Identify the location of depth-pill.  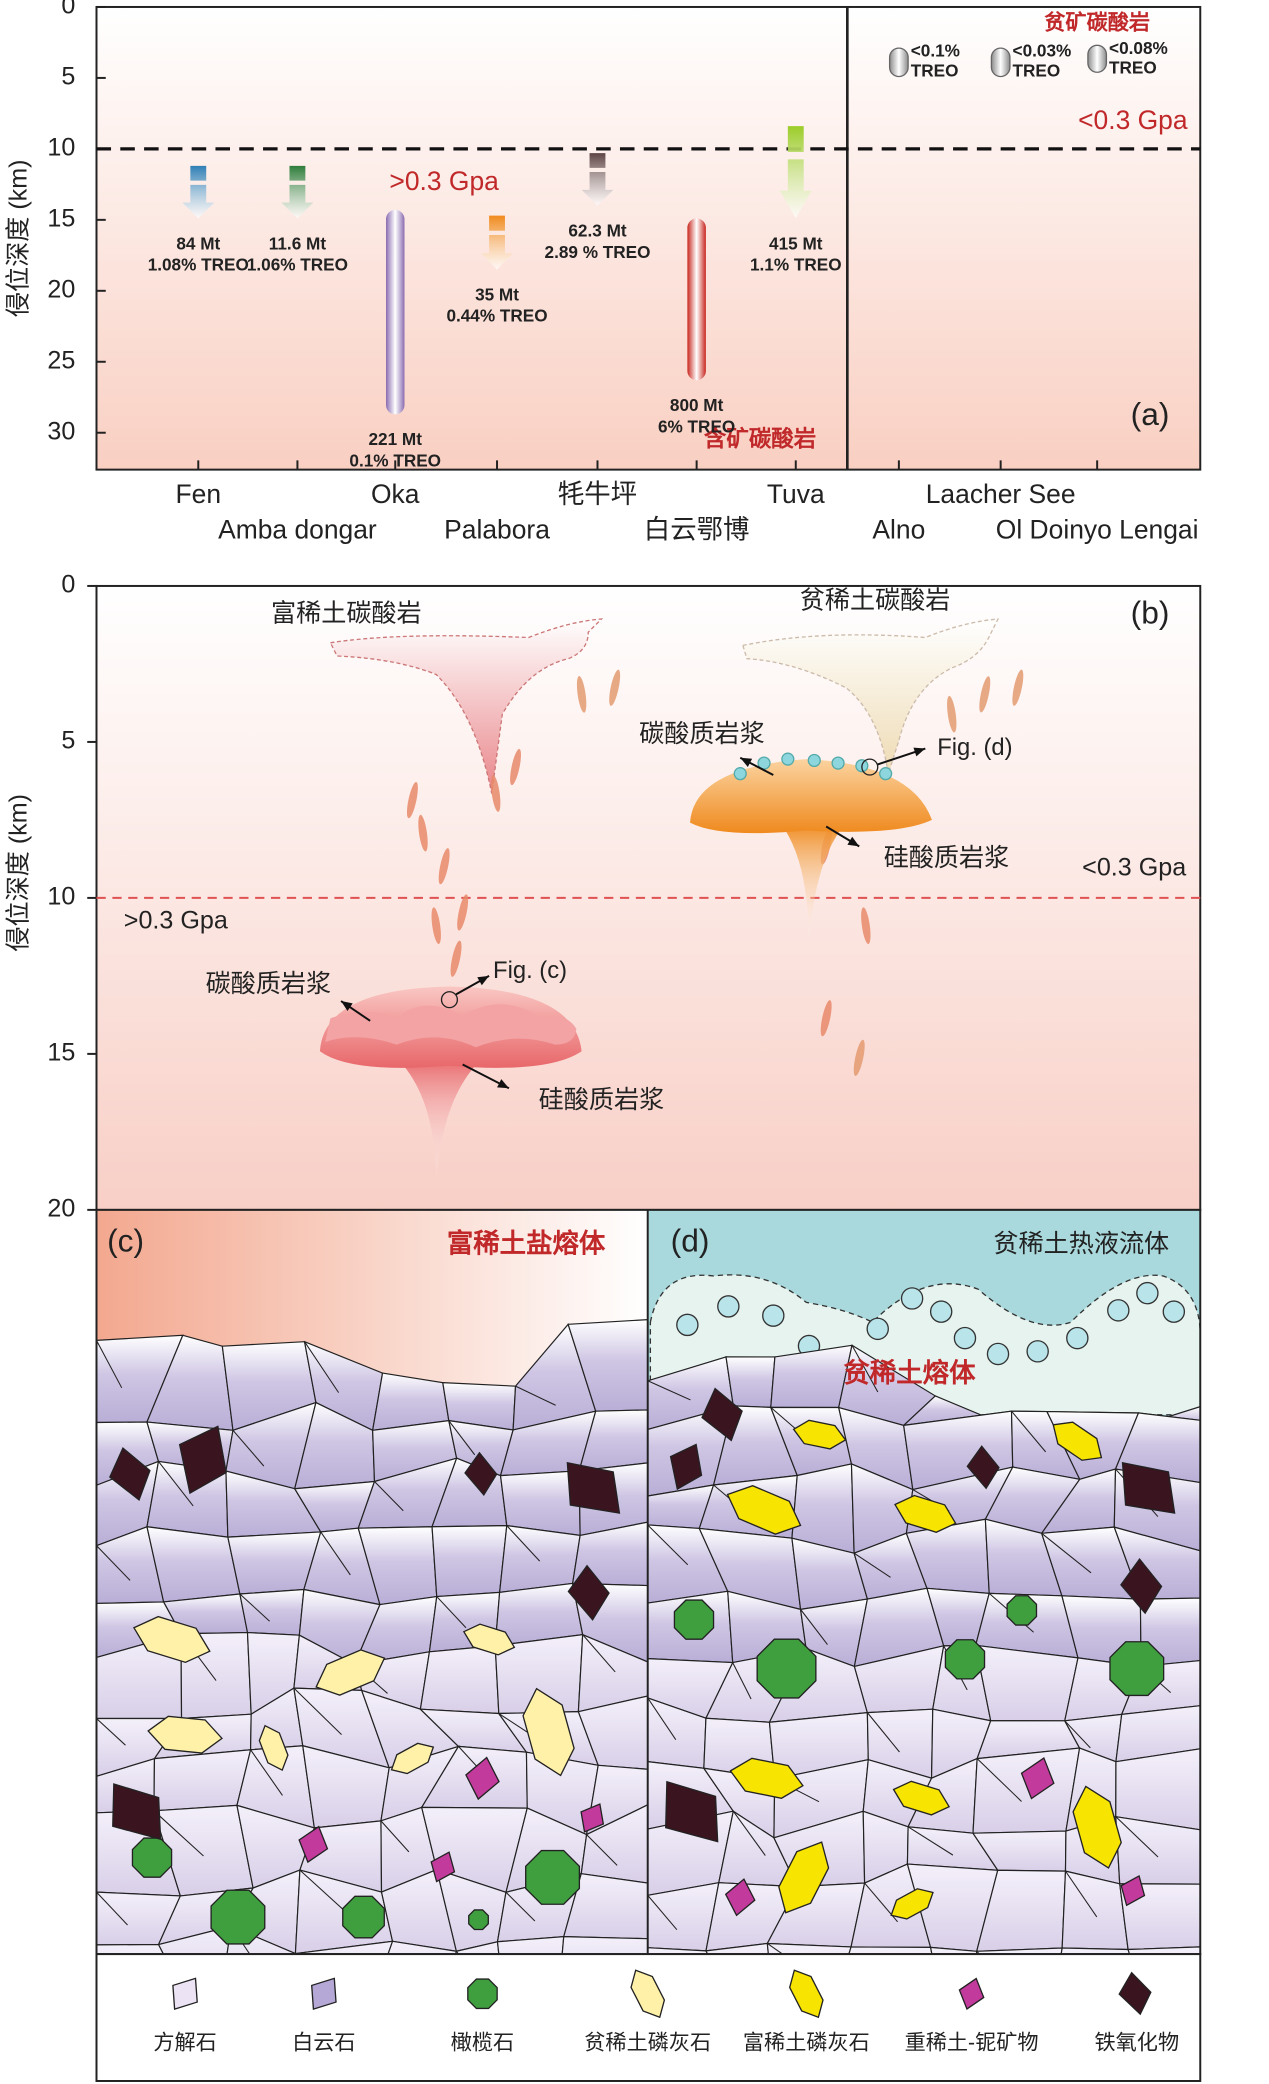
(898, 62).